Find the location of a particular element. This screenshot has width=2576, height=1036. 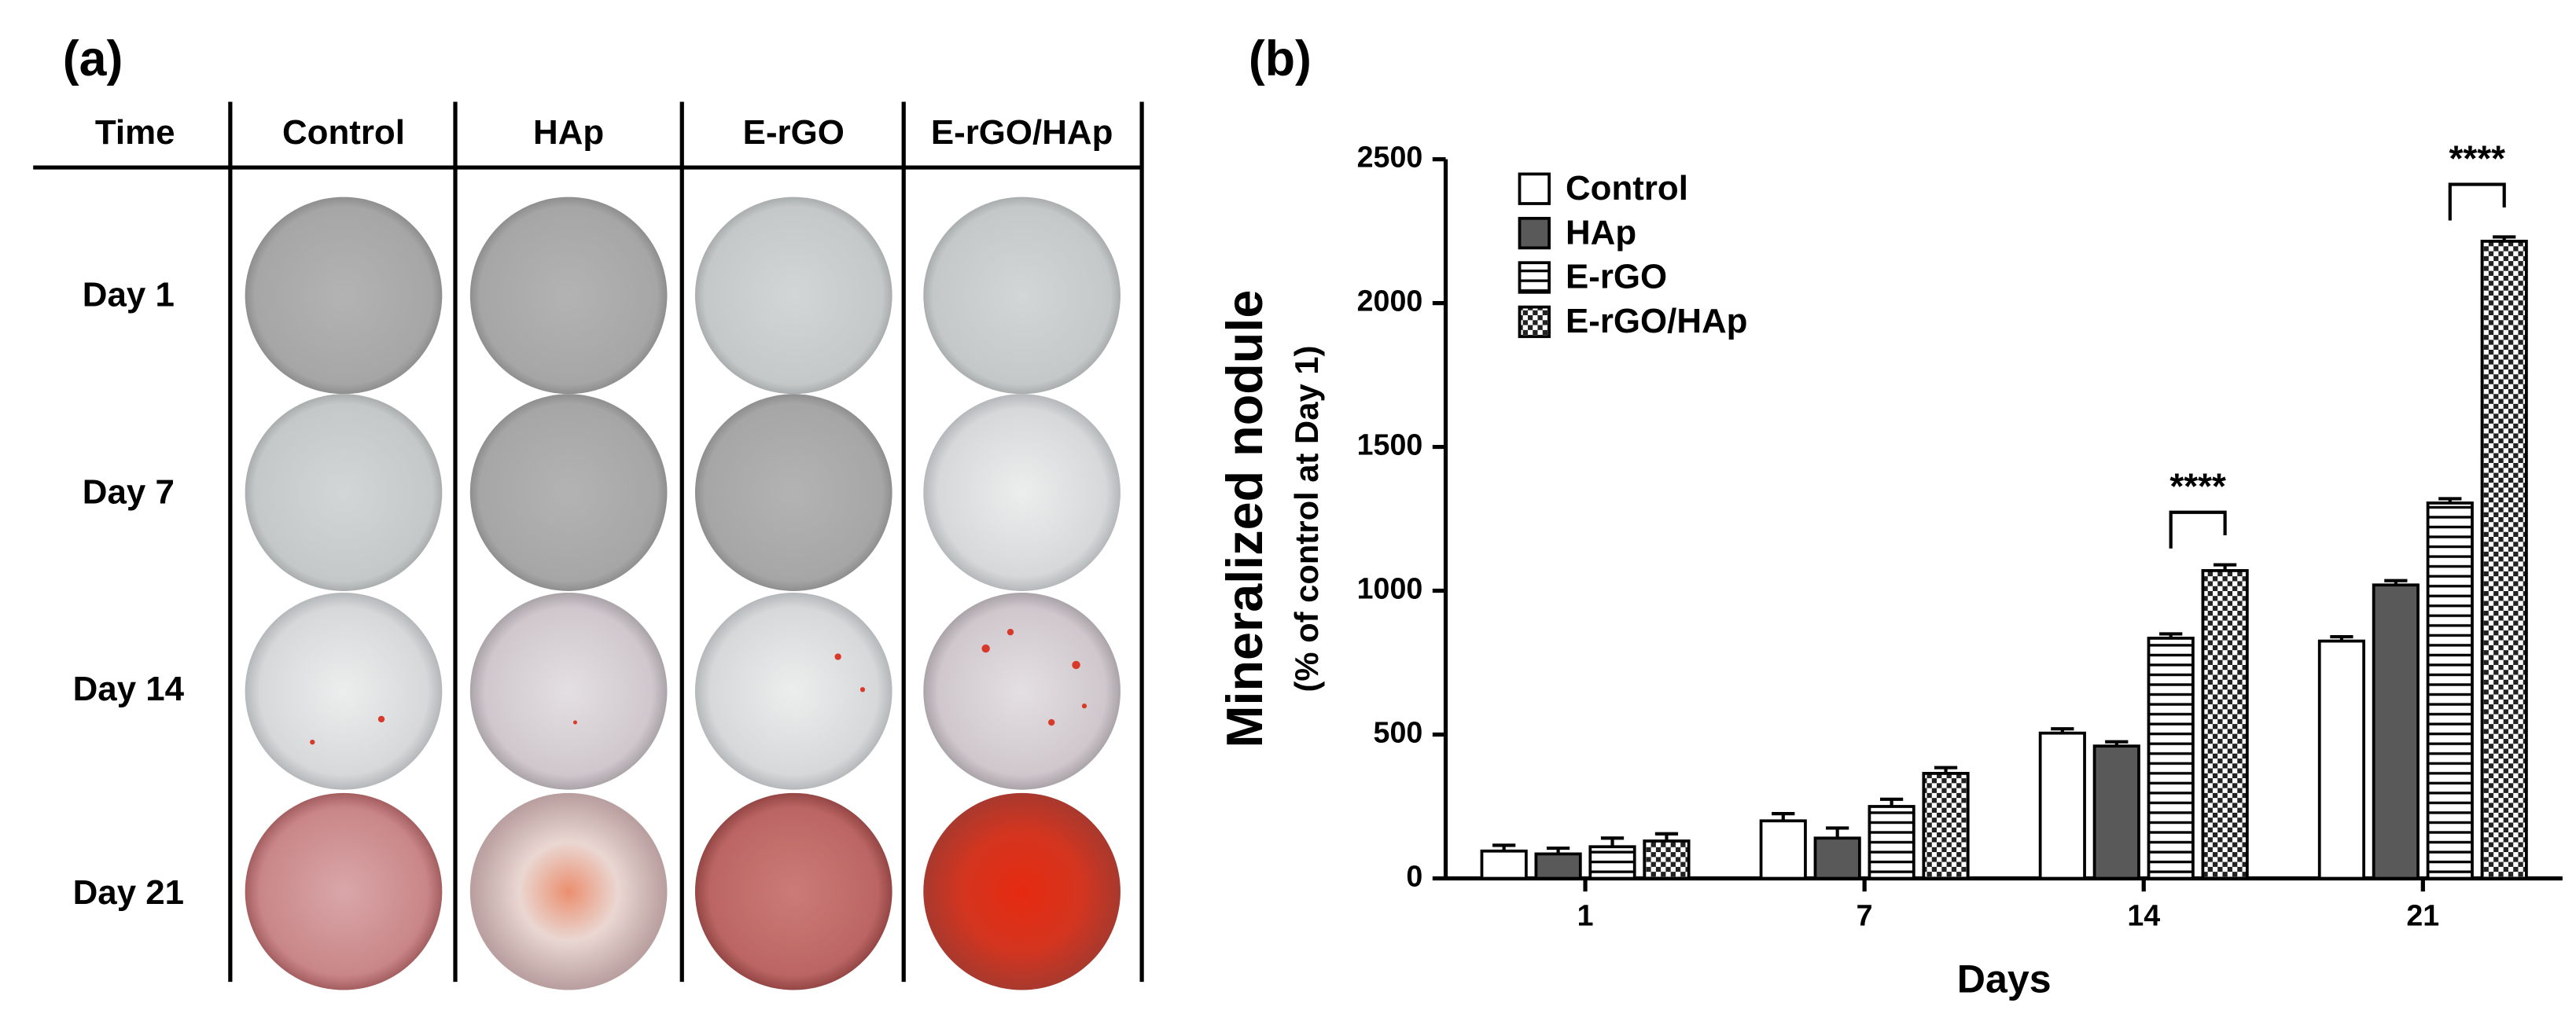

y-tick-label: 1500 is located at coordinates (1390, 444).